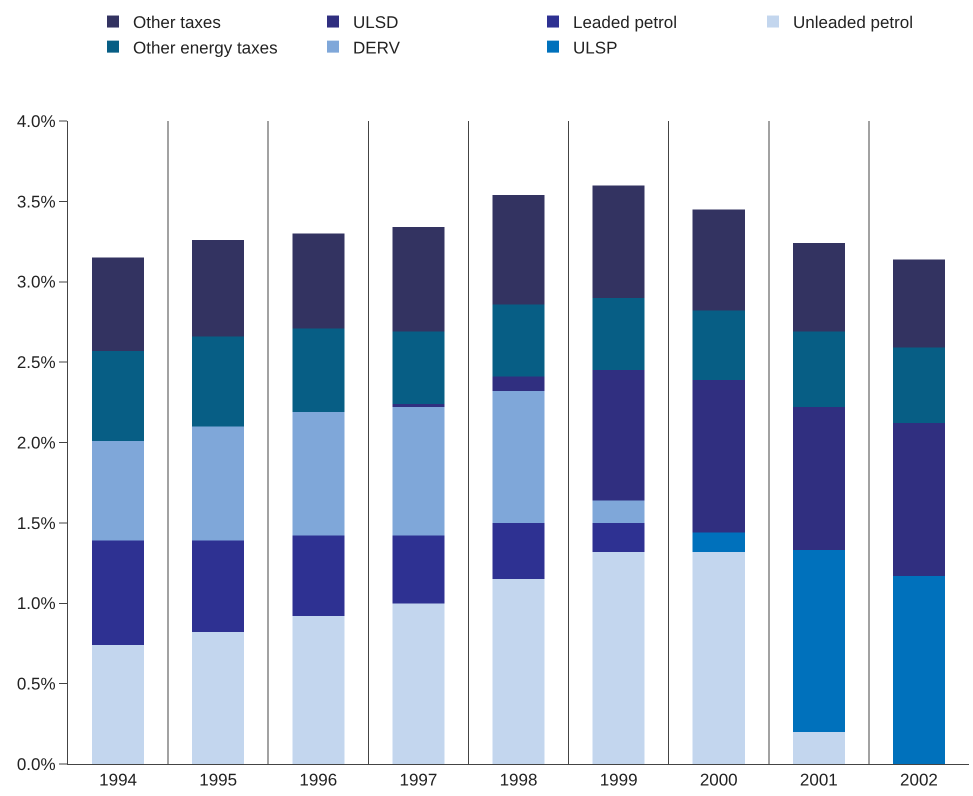 The height and width of the screenshot is (796, 973). I want to click on x-tick-label: 1996, so click(318, 780).